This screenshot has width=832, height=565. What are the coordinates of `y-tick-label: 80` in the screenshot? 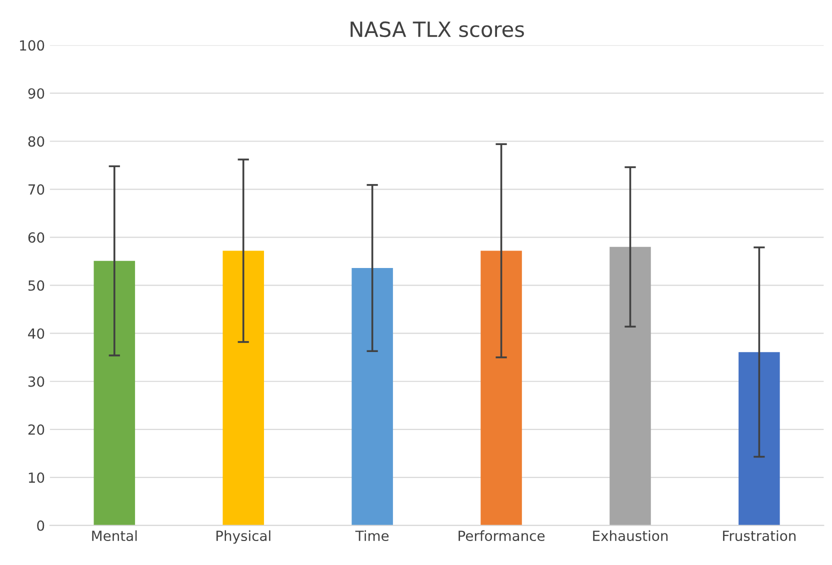 It's located at (36, 141).